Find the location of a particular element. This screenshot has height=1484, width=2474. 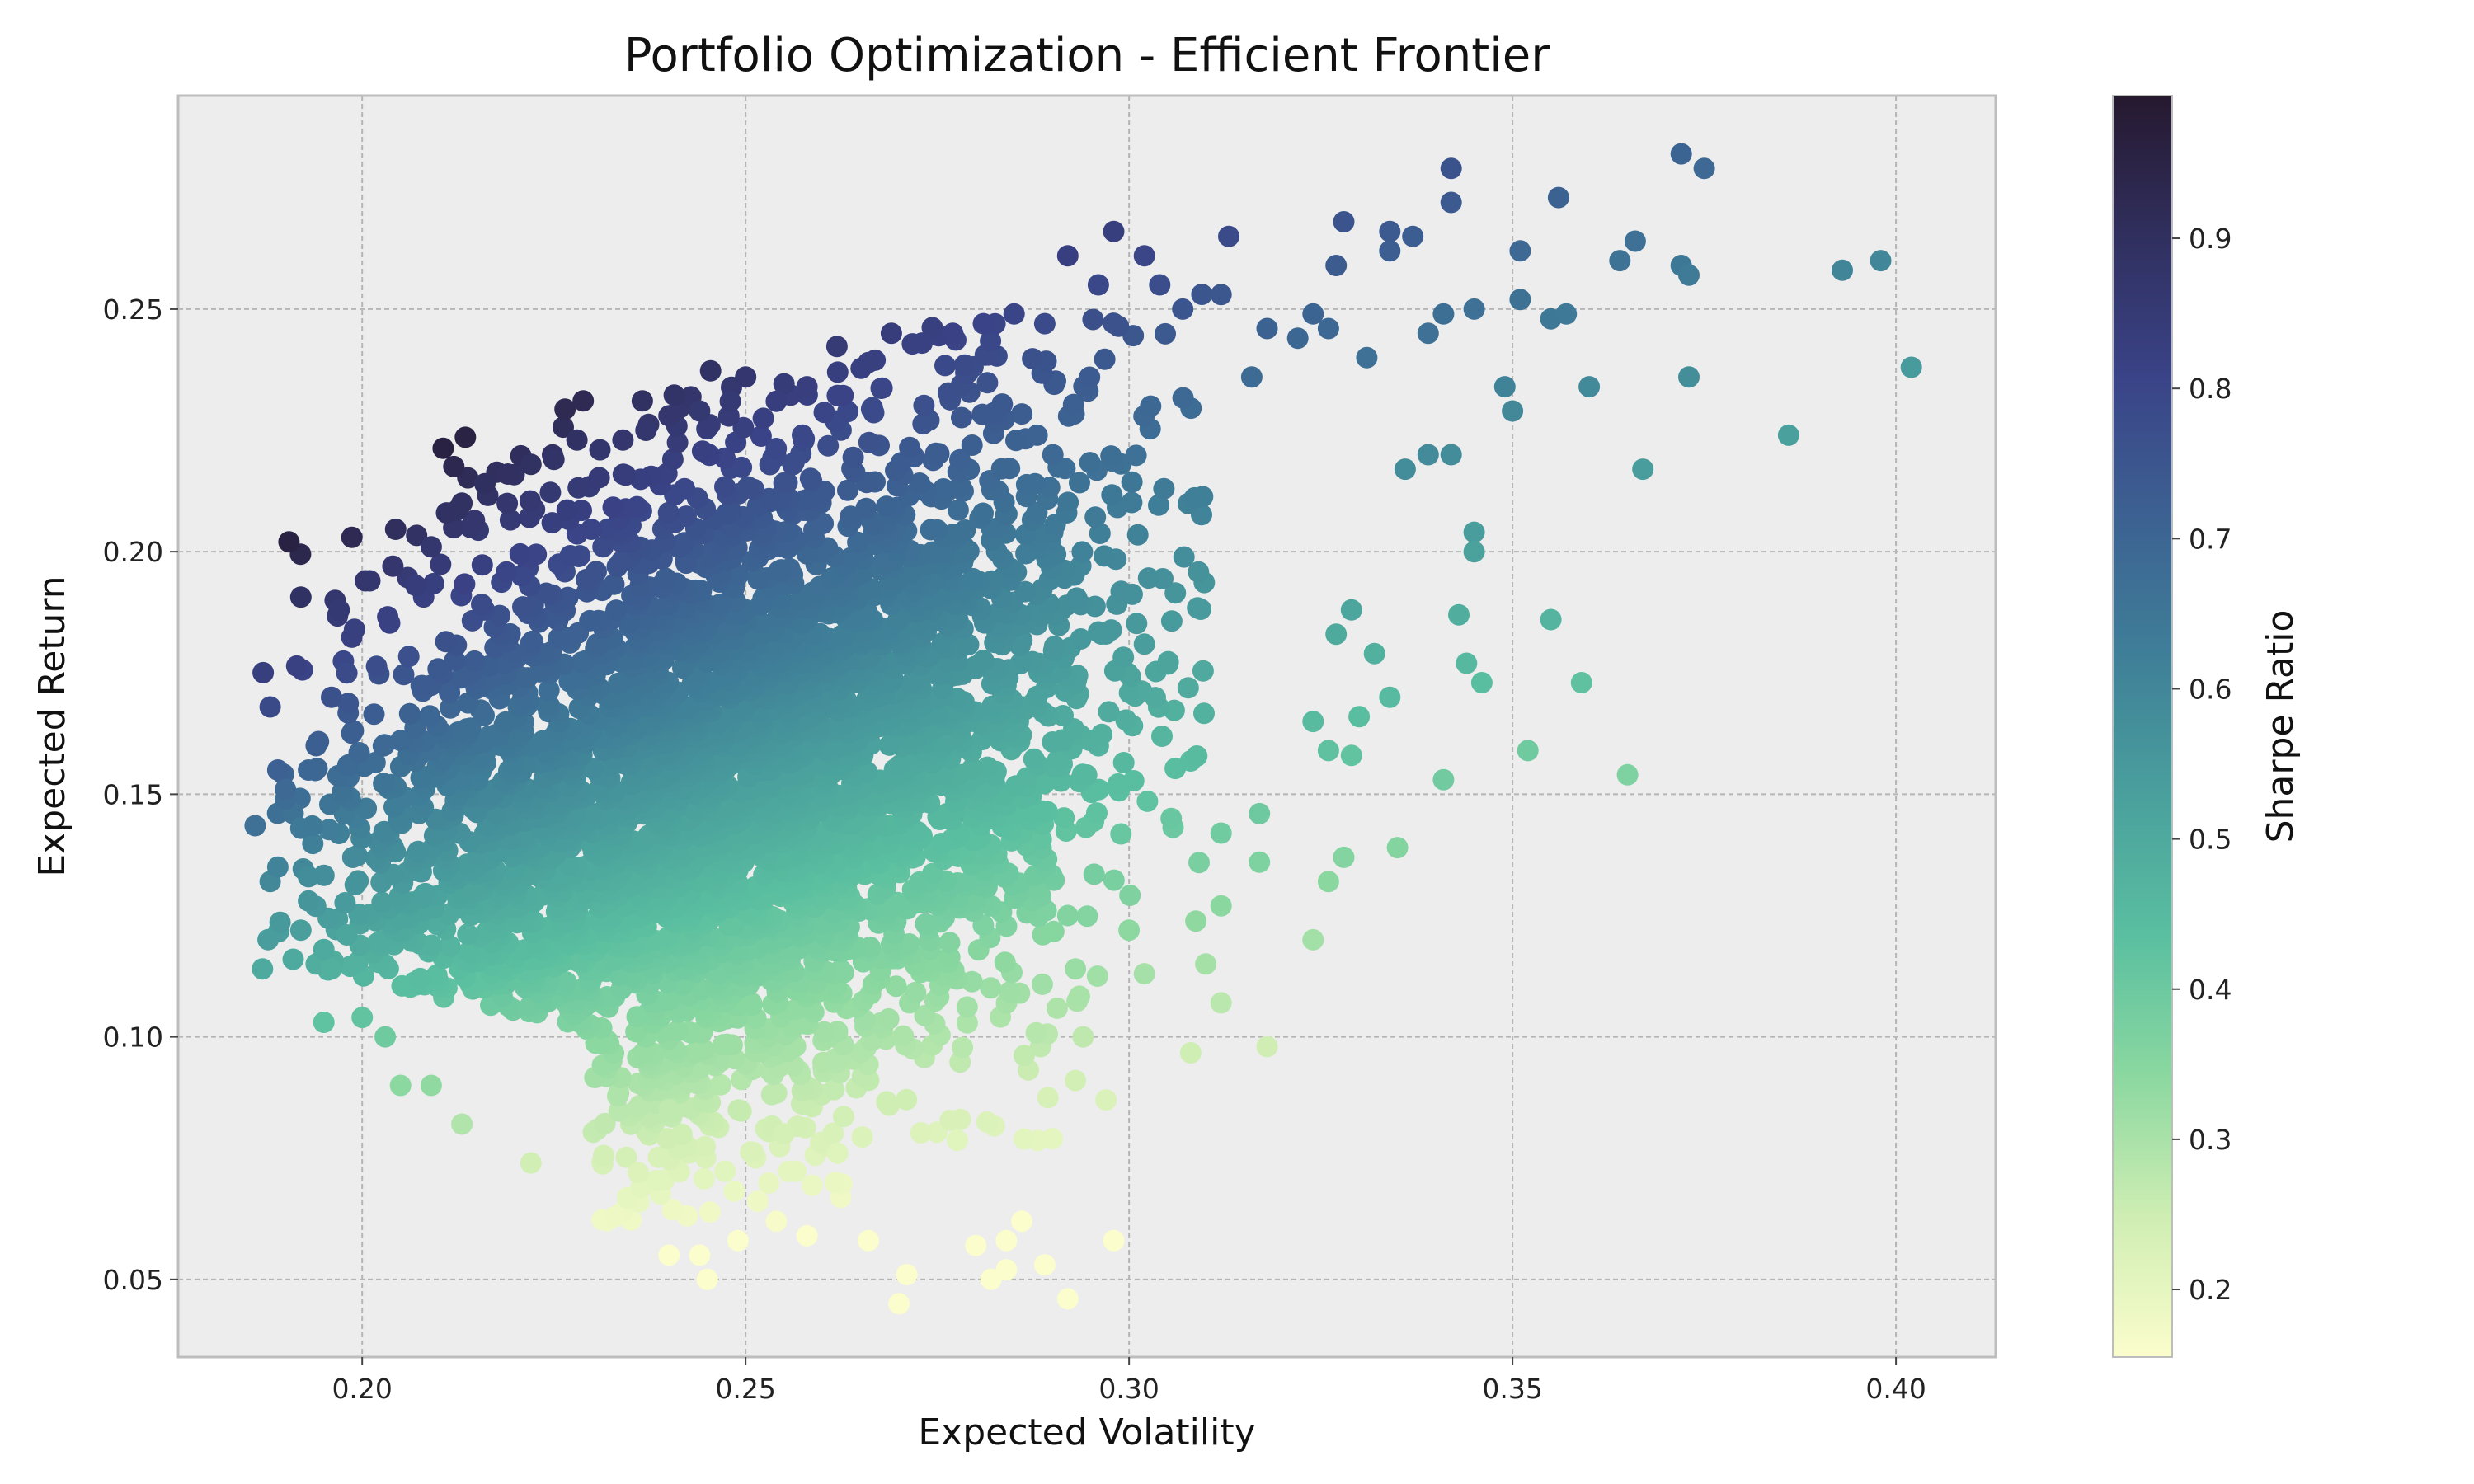

x-tick-label: 0.25 is located at coordinates (745, 1389).